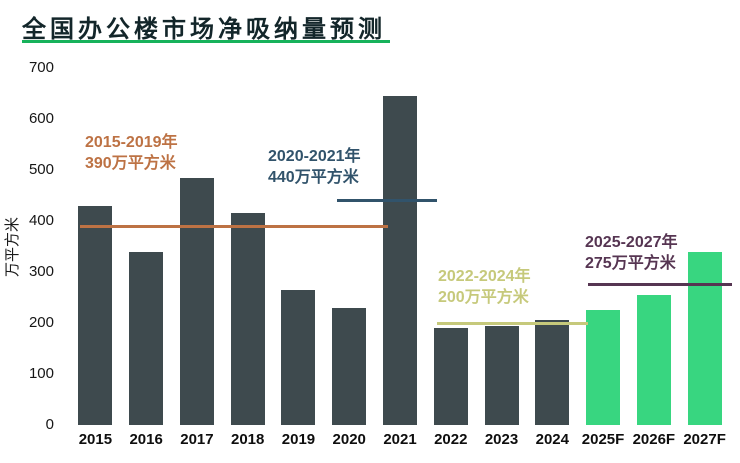 This screenshot has height=463, width=740. I want to click on annotation-text-2015-2019年: 2015-2019年 390万平方米, so click(131, 153).